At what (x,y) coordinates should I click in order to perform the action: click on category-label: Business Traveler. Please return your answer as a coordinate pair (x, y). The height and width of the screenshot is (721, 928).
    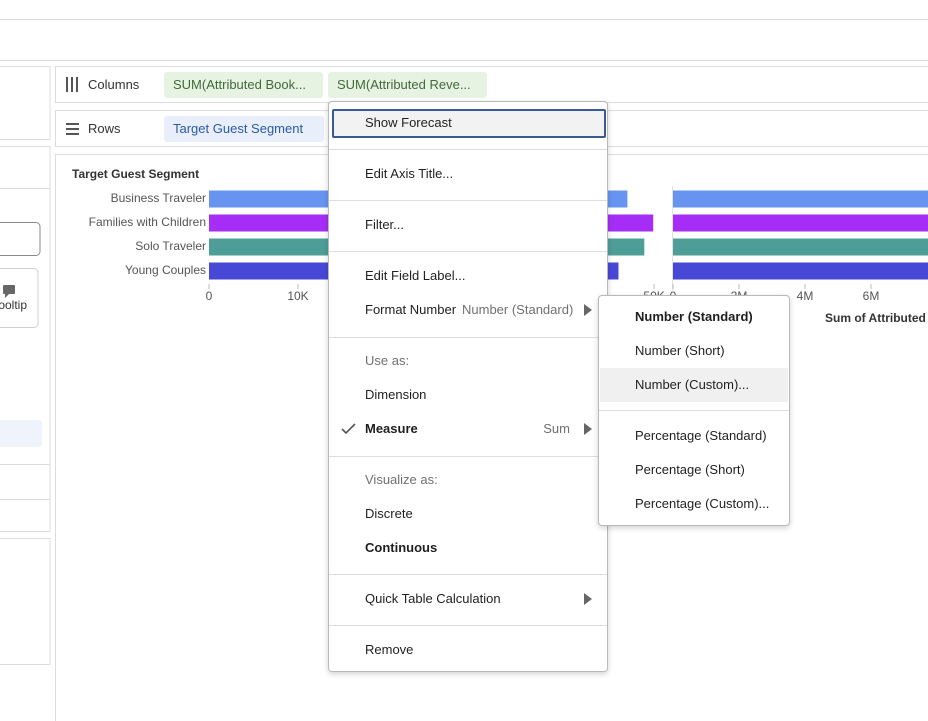
    Looking at the image, I should click on (158, 198).